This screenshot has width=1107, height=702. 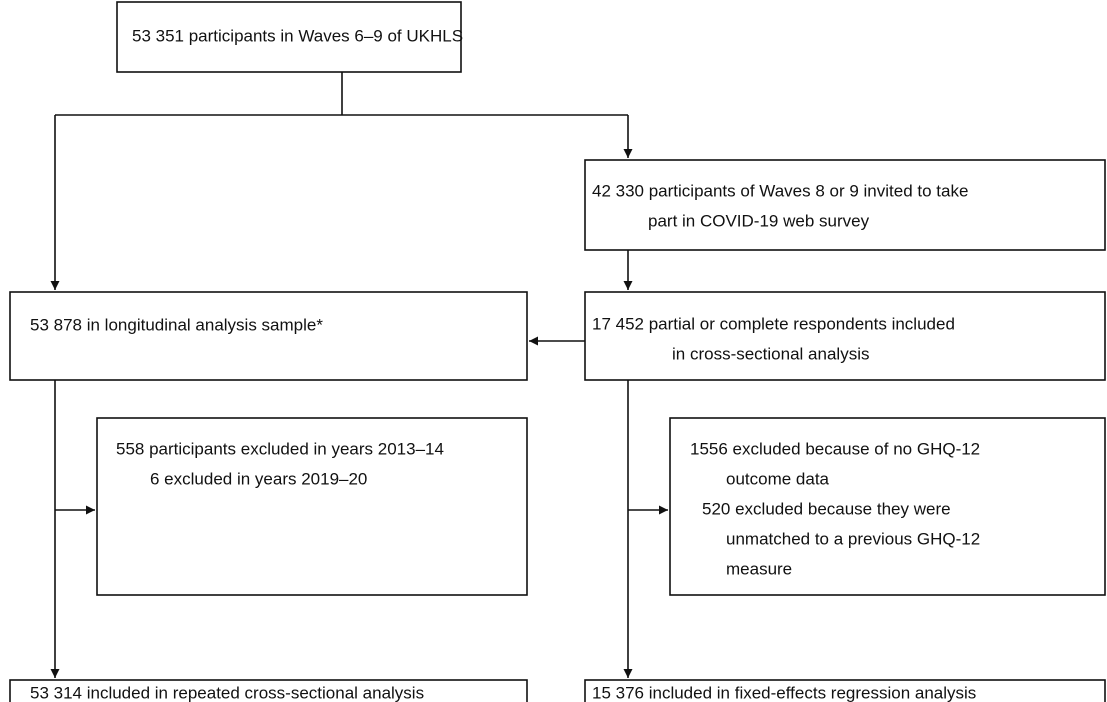 What do you see at coordinates (770, 353) in the screenshot?
I see `box-label: in cross-sectional analysis` at bounding box center [770, 353].